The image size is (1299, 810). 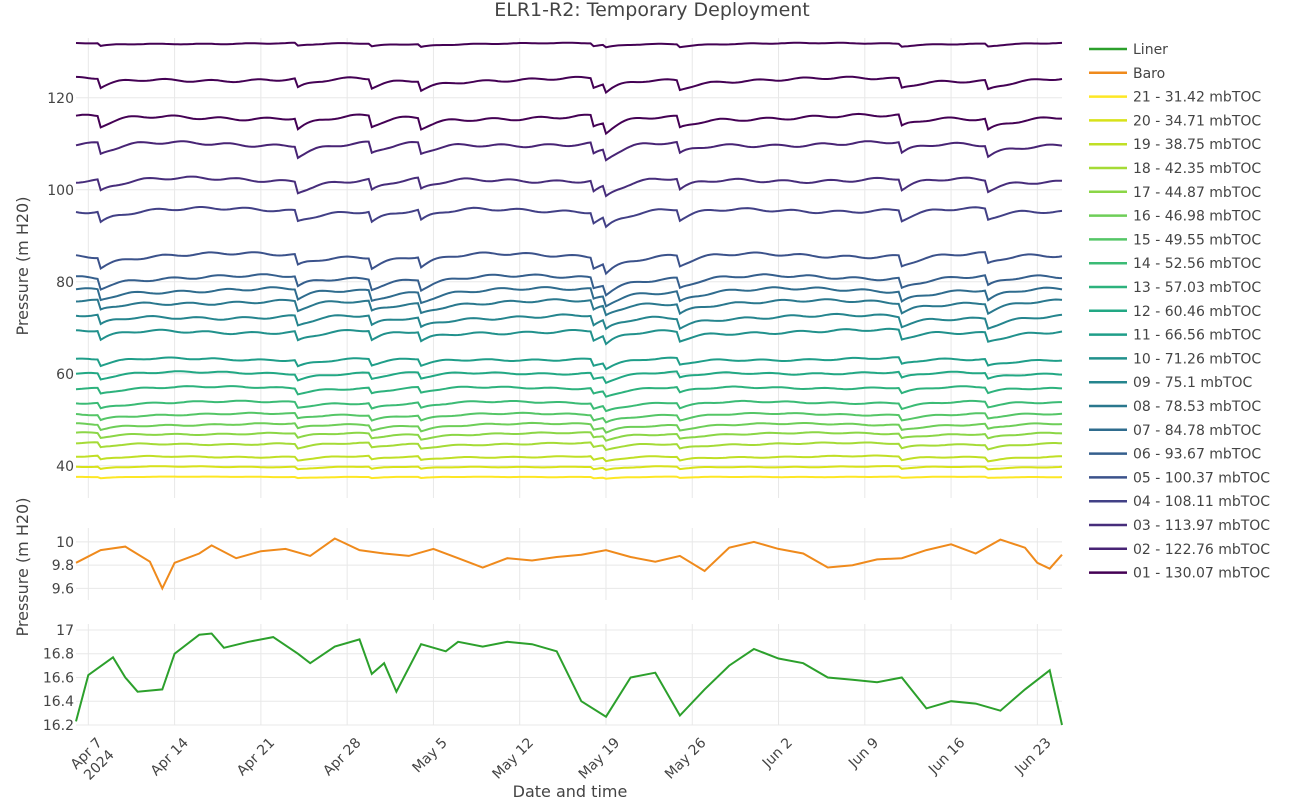 What do you see at coordinates (1197, 288) in the screenshot?
I see `legend-item-label: 13 - 57.03 mbTOC` at bounding box center [1197, 288].